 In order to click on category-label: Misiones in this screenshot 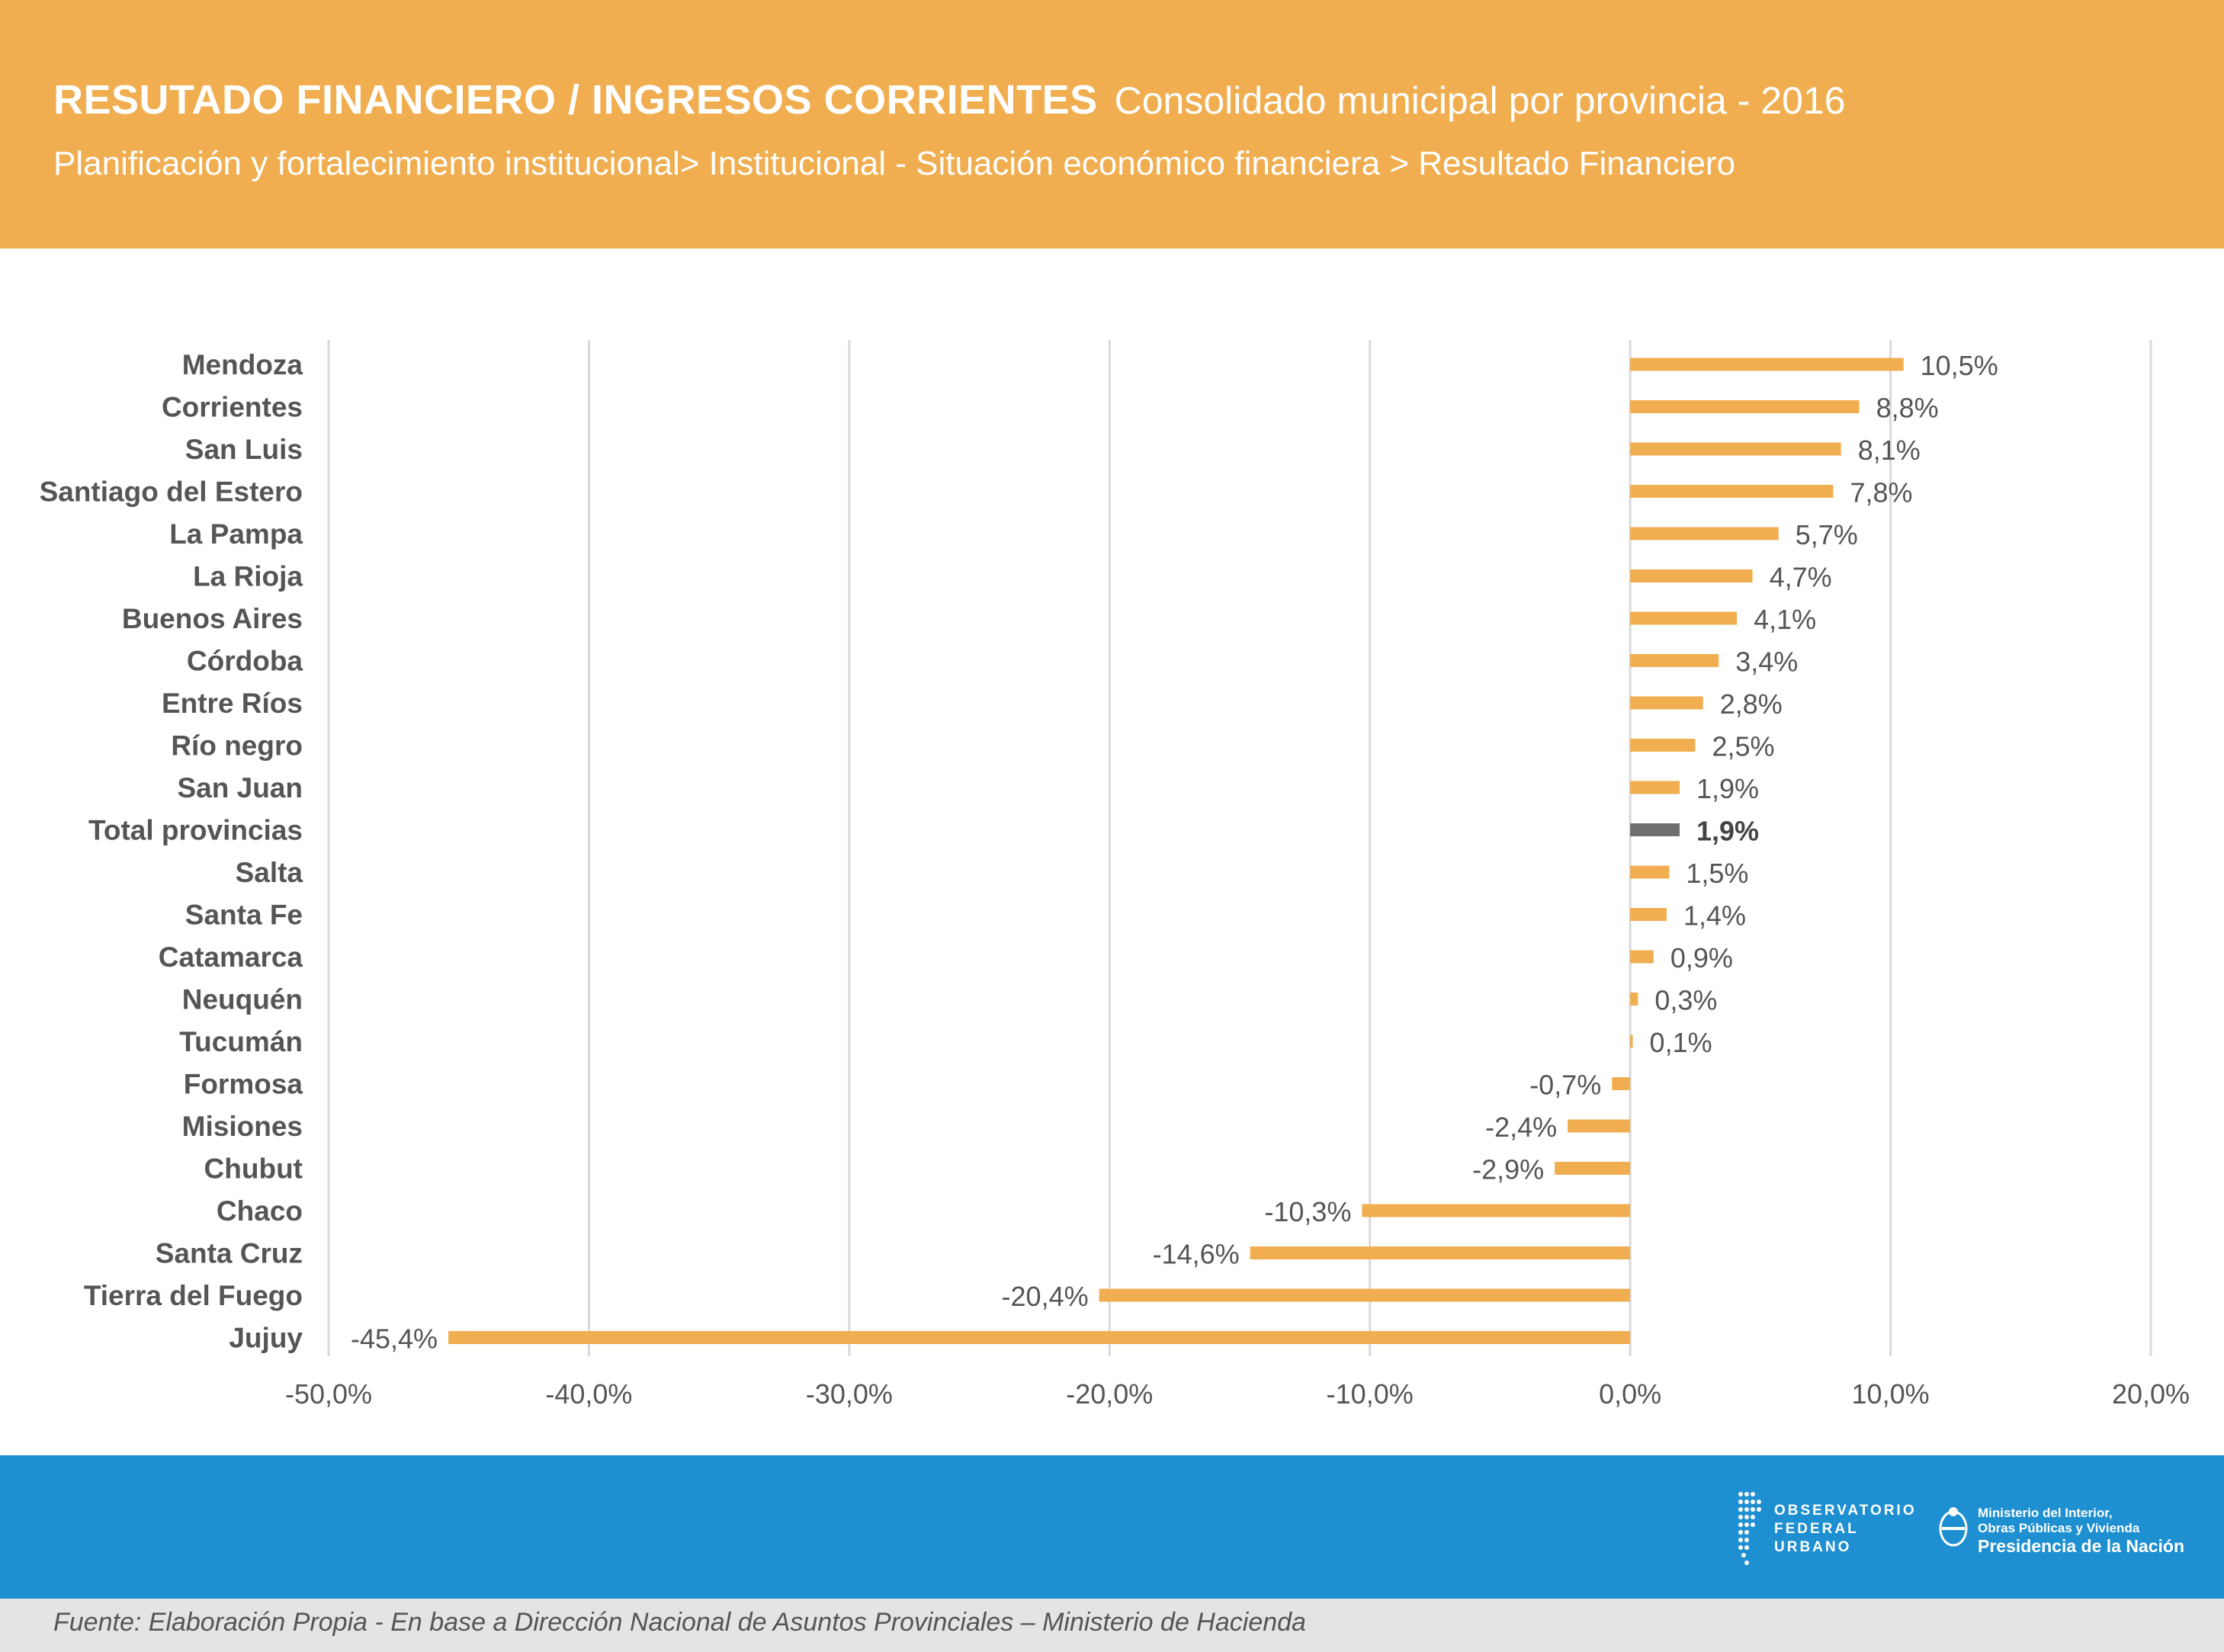, I will do `click(242, 1127)`.